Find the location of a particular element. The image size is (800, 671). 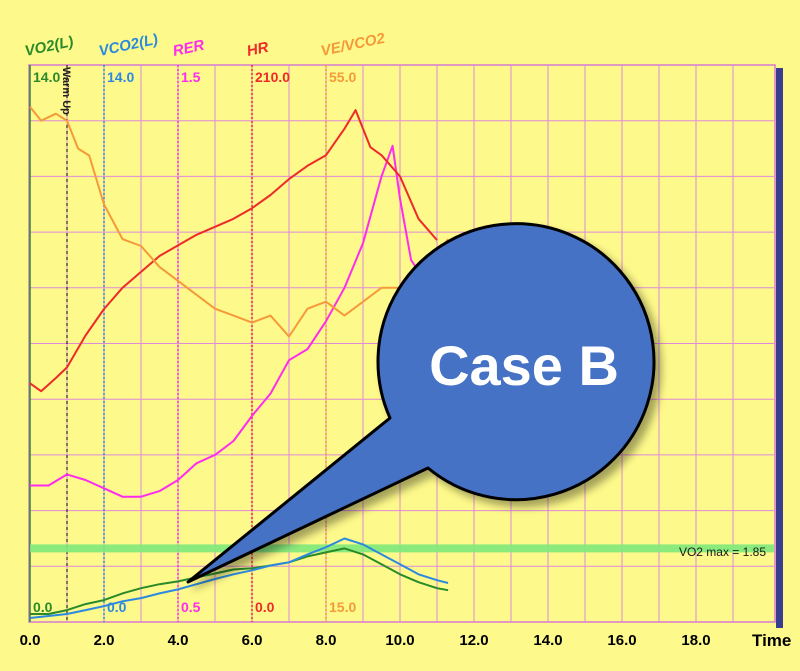

x-tick-label: 8.0 is located at coordinates (326, 640).